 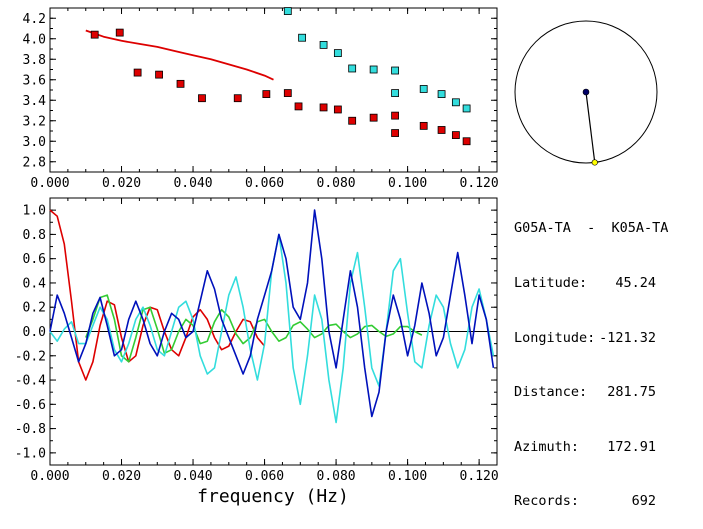 I want to click on station-pair-title: G05A-TA - K05A-TA, so click(x=591, y=228).